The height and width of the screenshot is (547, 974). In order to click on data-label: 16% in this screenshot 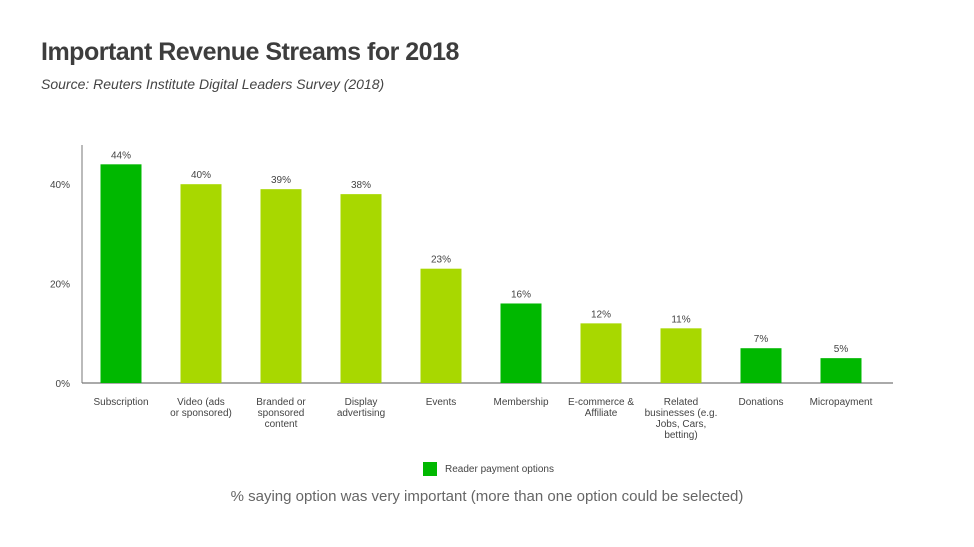, I will do `click(521, 294)`.